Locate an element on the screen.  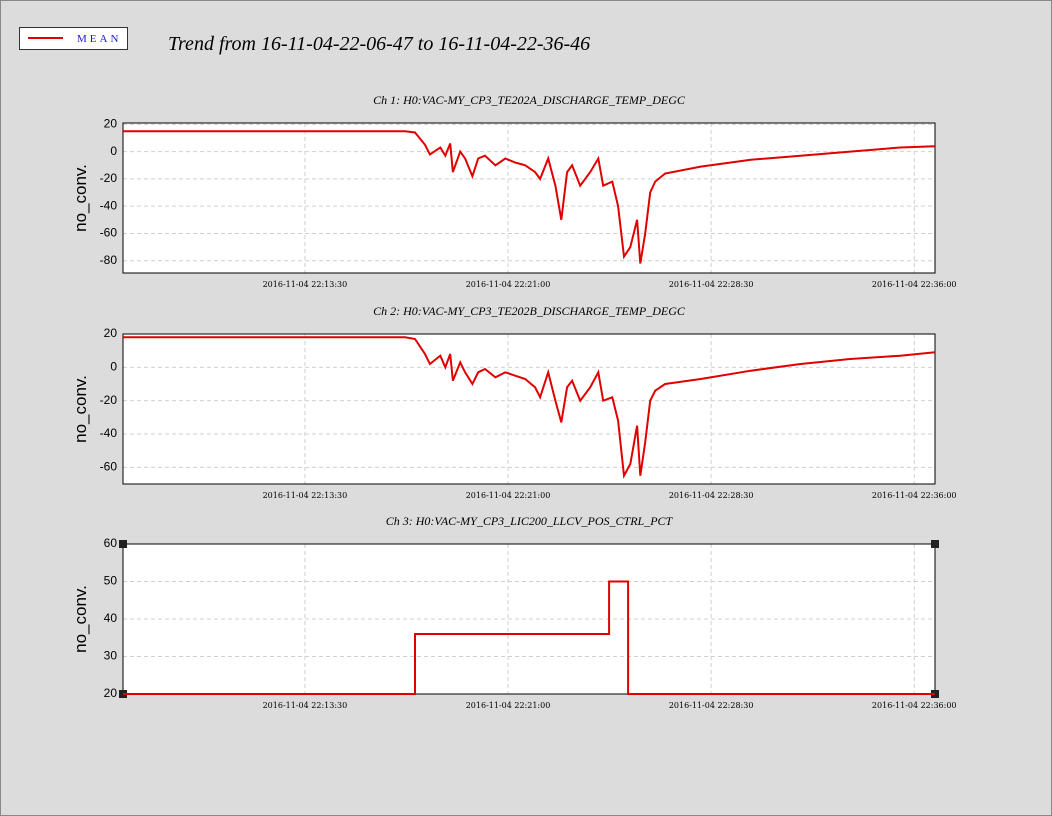
legend-label: MEAN is located at coordinates (99, 39).